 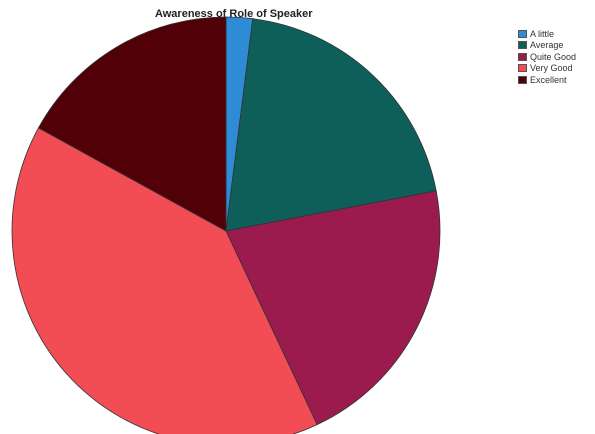 I want to click on legend-item: Very Good, so click(x=547, y=69).